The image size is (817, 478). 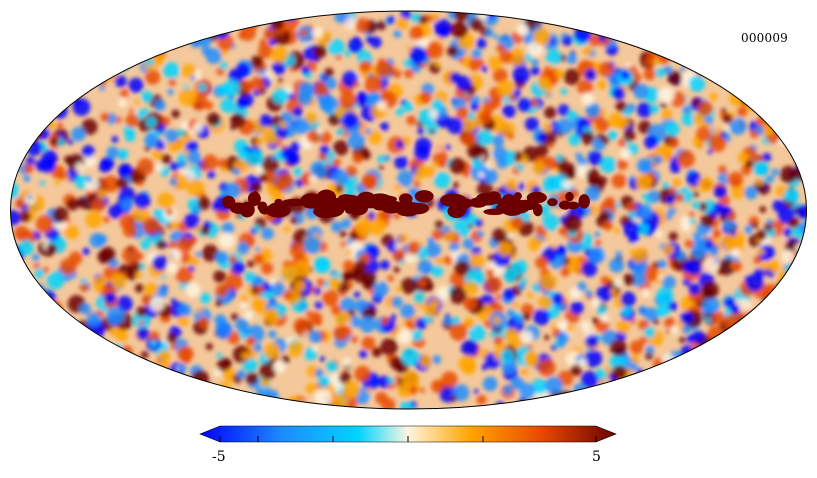 What do you see at coordinates (765, 38) in the screenshot?
I see `map-index-label: 000009` at bounding box center [765, 38].